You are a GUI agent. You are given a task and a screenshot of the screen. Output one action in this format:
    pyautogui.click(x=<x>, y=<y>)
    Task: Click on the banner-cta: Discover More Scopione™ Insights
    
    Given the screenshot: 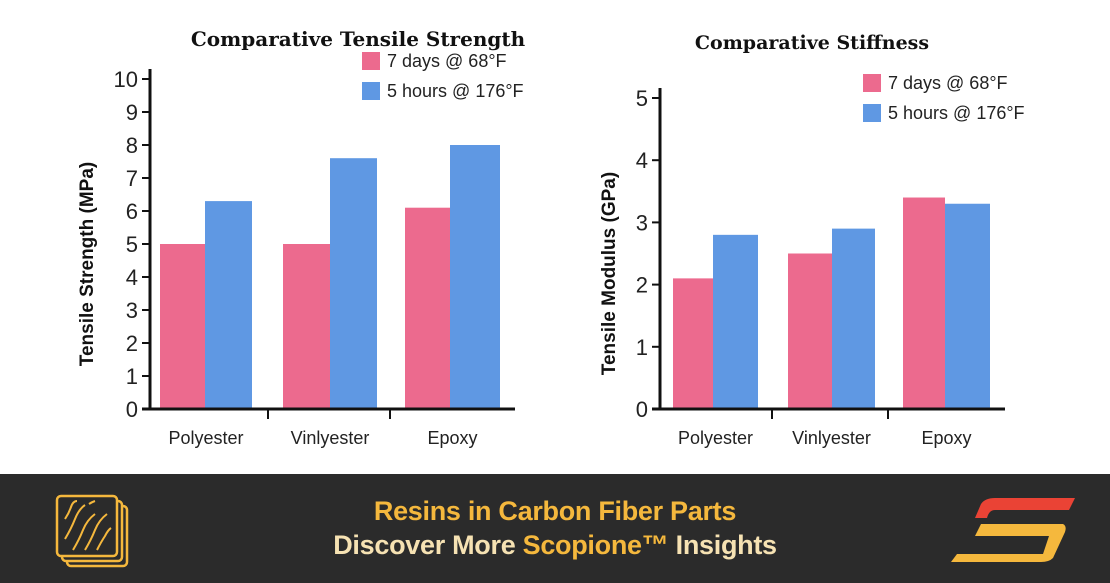 What is the action you would take?
    pyautogui.click(x=555, y=545)
    